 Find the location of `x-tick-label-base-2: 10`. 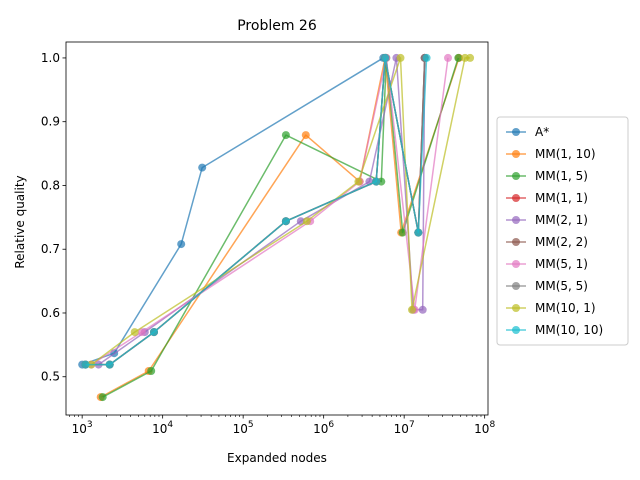

x-tick-label-base-2: 10 is located at coordinates (240, 429).